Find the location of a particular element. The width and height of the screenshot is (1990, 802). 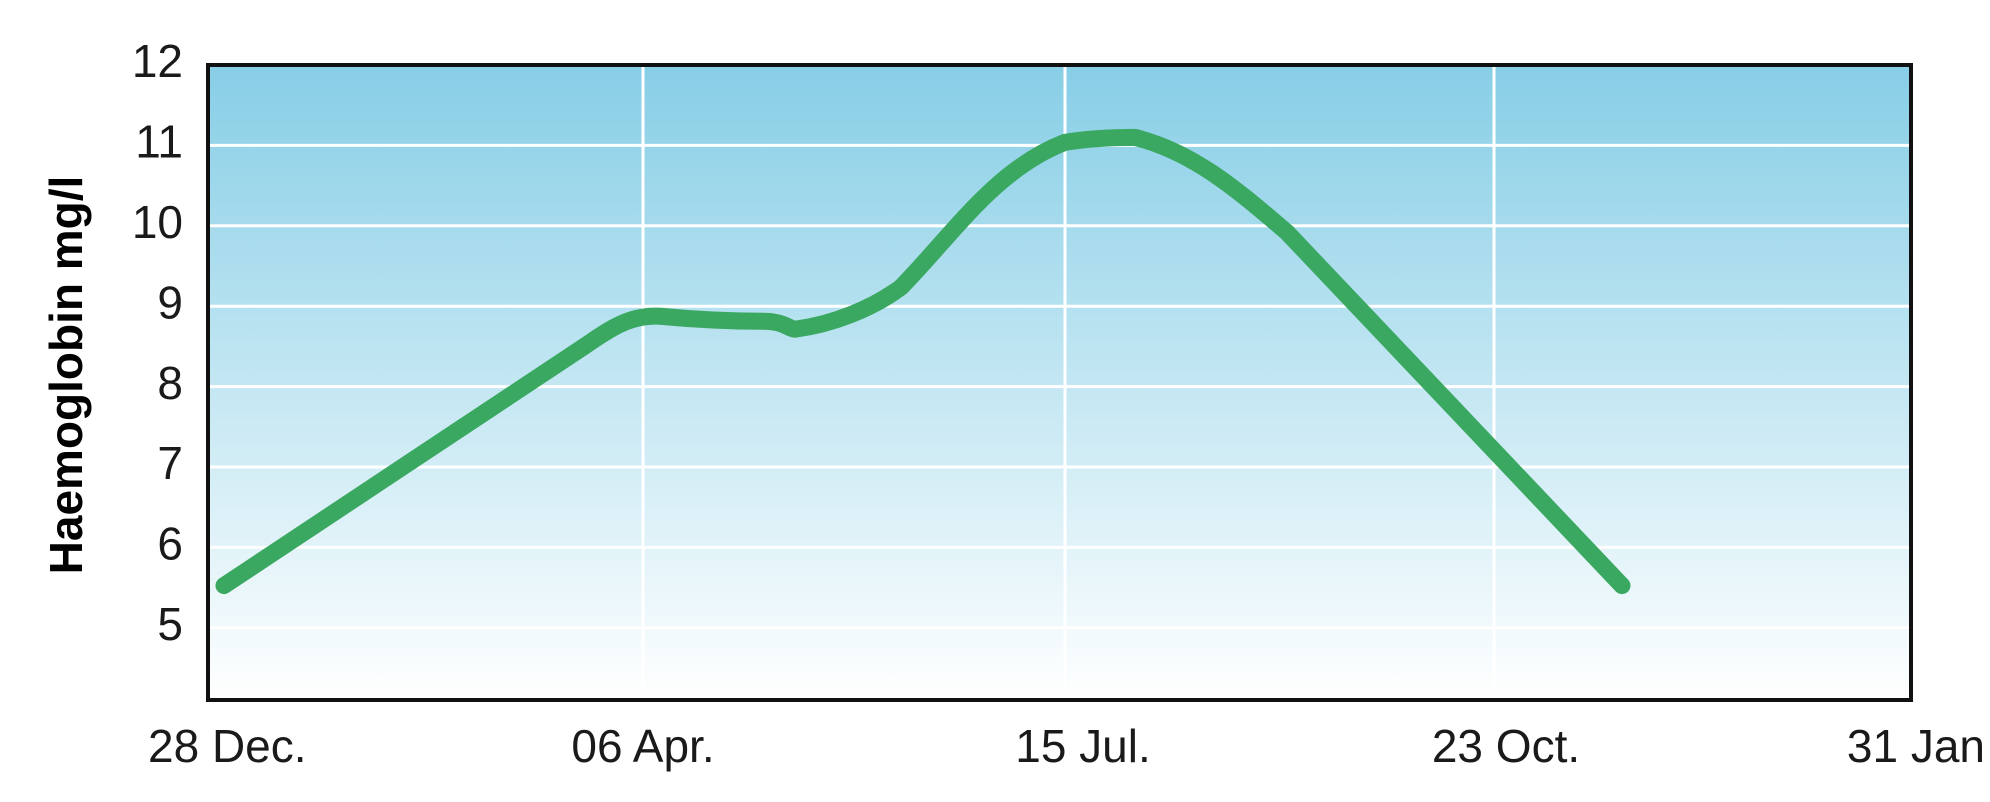

x-tick-label: 06 Apr. is located at coordinates (642, 746).